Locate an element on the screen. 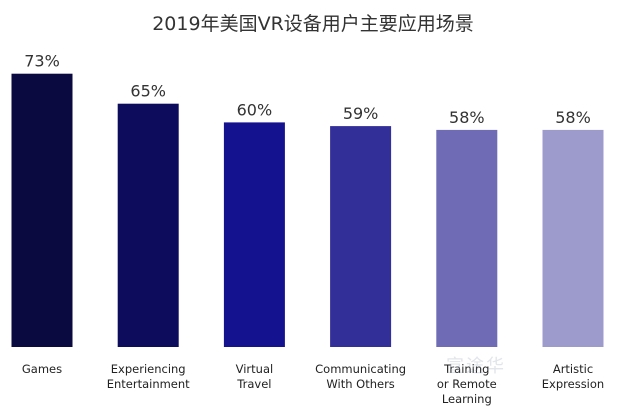  category-label-3-line-0: Communicating is located at coordinates (360, 369).